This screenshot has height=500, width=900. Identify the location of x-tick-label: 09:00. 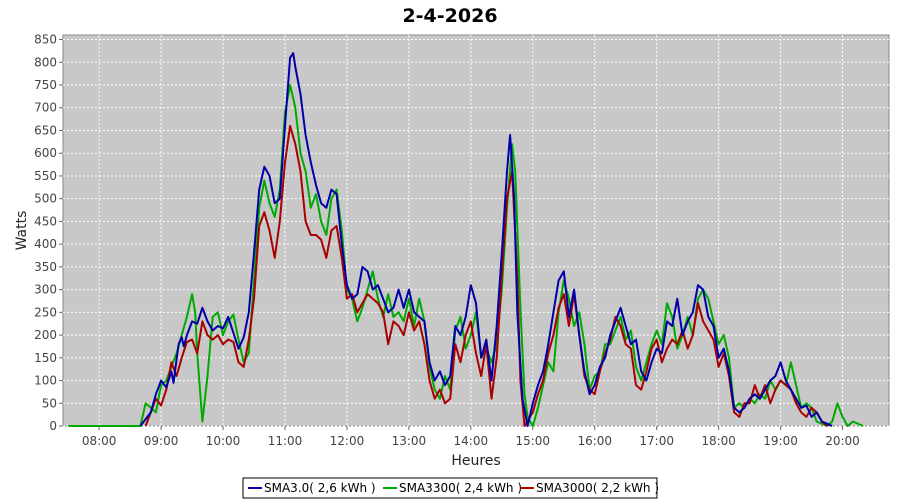
(161, 441).